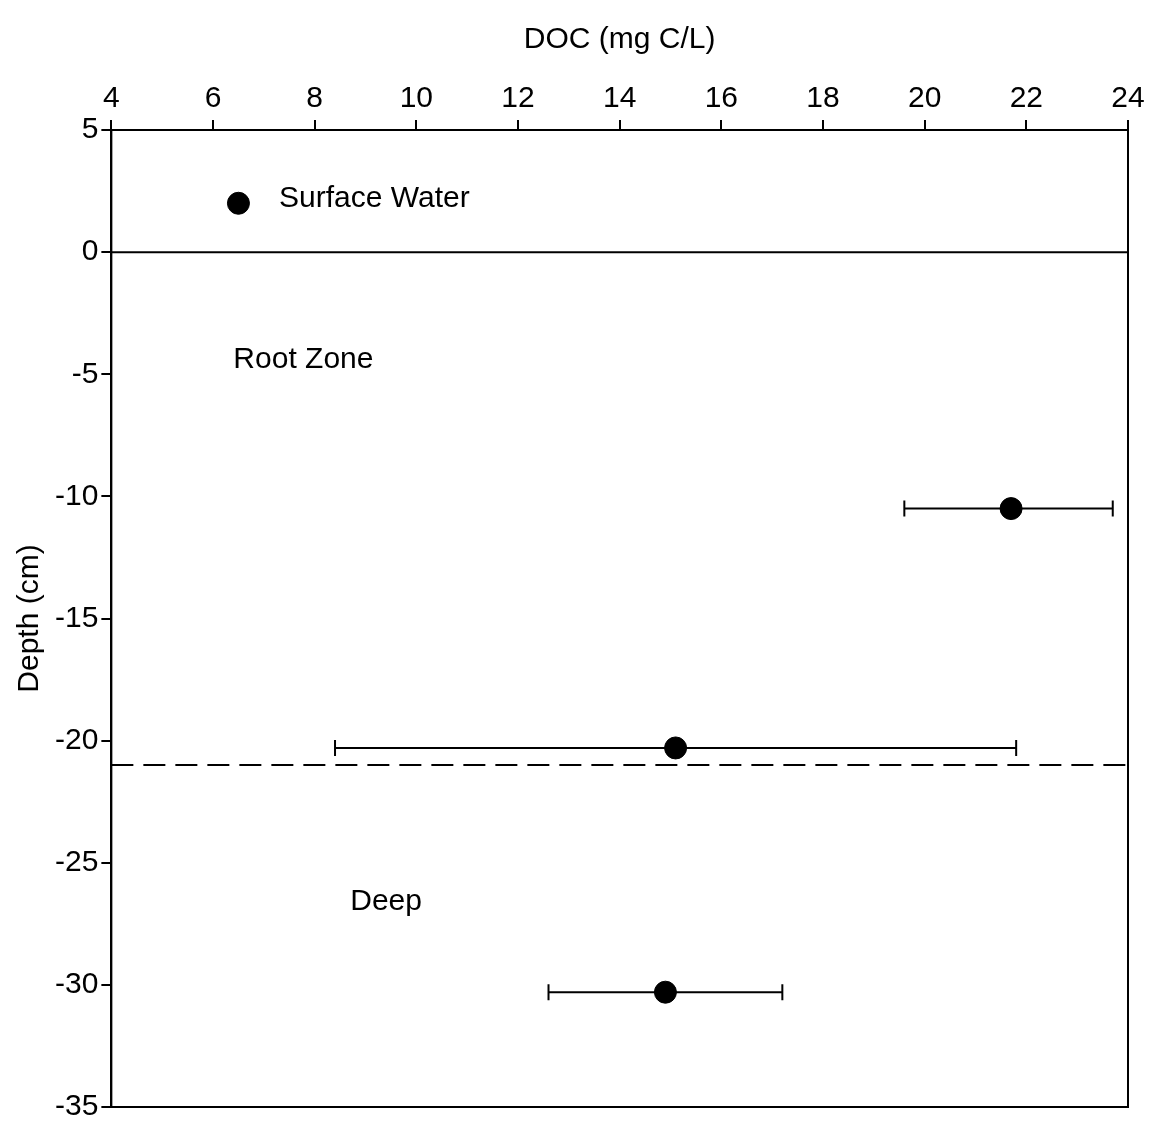 This screenshot has height=1140, width=1171. What do you see at coordinates (1026, 97) in the screenshot?
I see `x-tick-label: 22` at bounding box center [1026, 97].